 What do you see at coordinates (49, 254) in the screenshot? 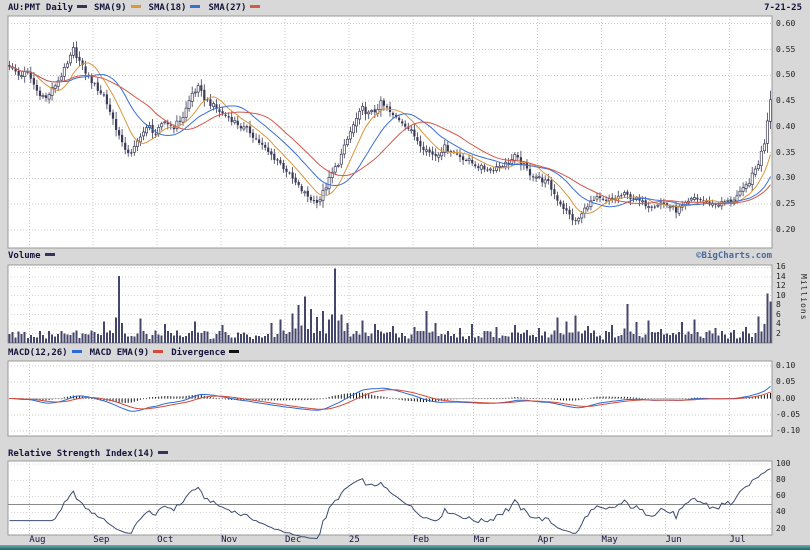
I see `volume-series-swatch` at bounding box center [49, 254].